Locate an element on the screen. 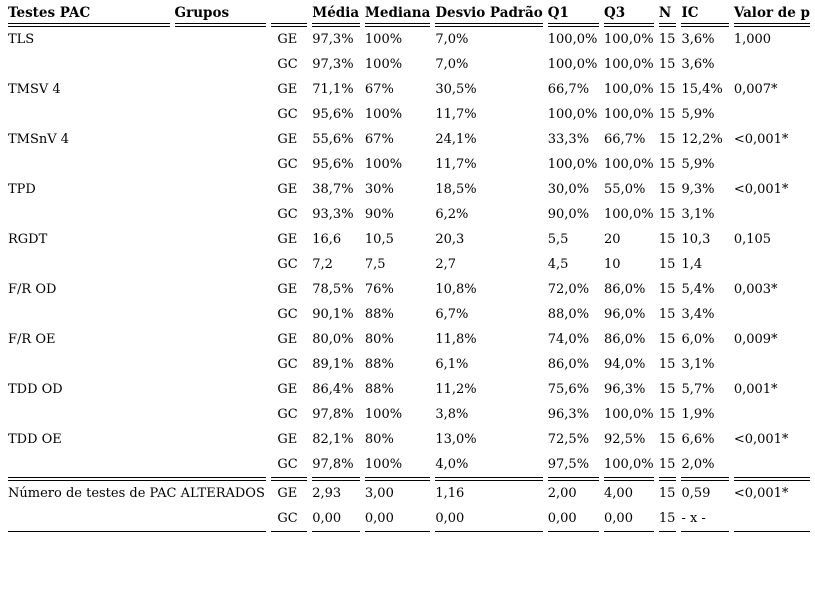 This screenshot has width=815, height=601. column-header-valor-de-p: Valor de p is located at coordinates (771, 14).